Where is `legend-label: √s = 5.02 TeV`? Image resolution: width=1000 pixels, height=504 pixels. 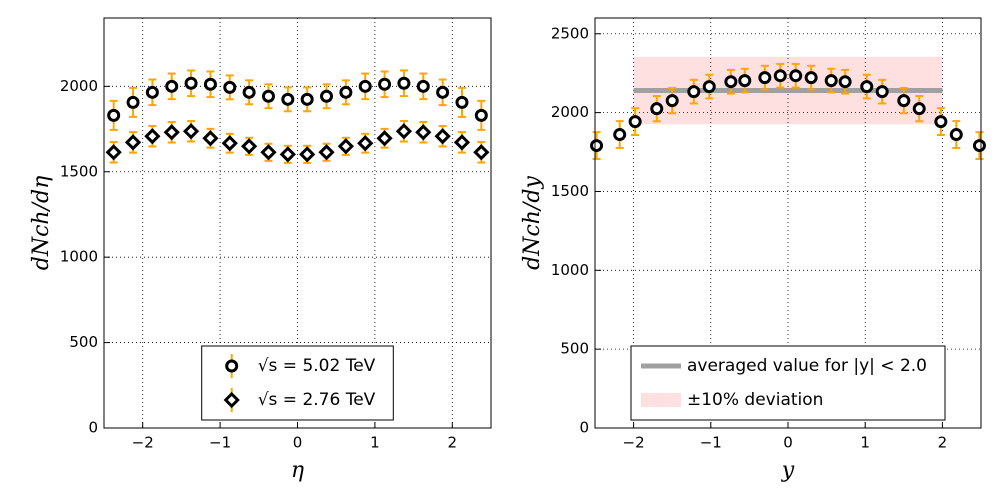
legend-label: √s = 5.02 TeV is located at coordinates (317, 366).